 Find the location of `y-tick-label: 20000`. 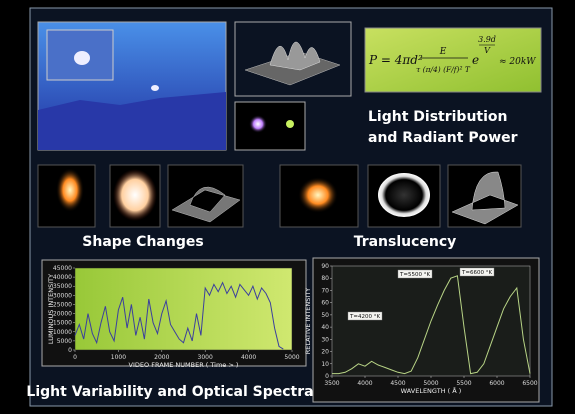

y-tick-label: 20000 is located at coordinates (62, 314).